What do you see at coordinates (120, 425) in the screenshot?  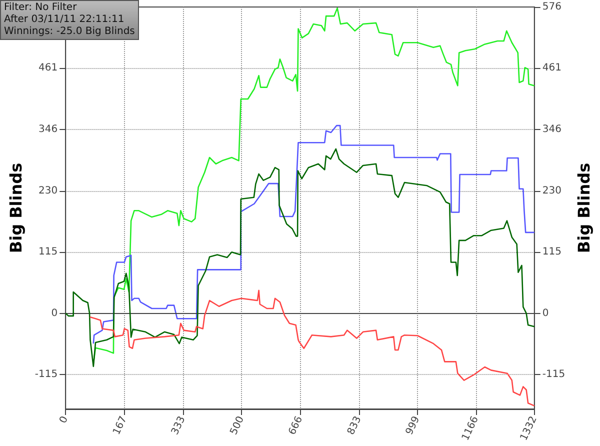 I see `x-tick-label: 167` at bounding box center [120, 425].